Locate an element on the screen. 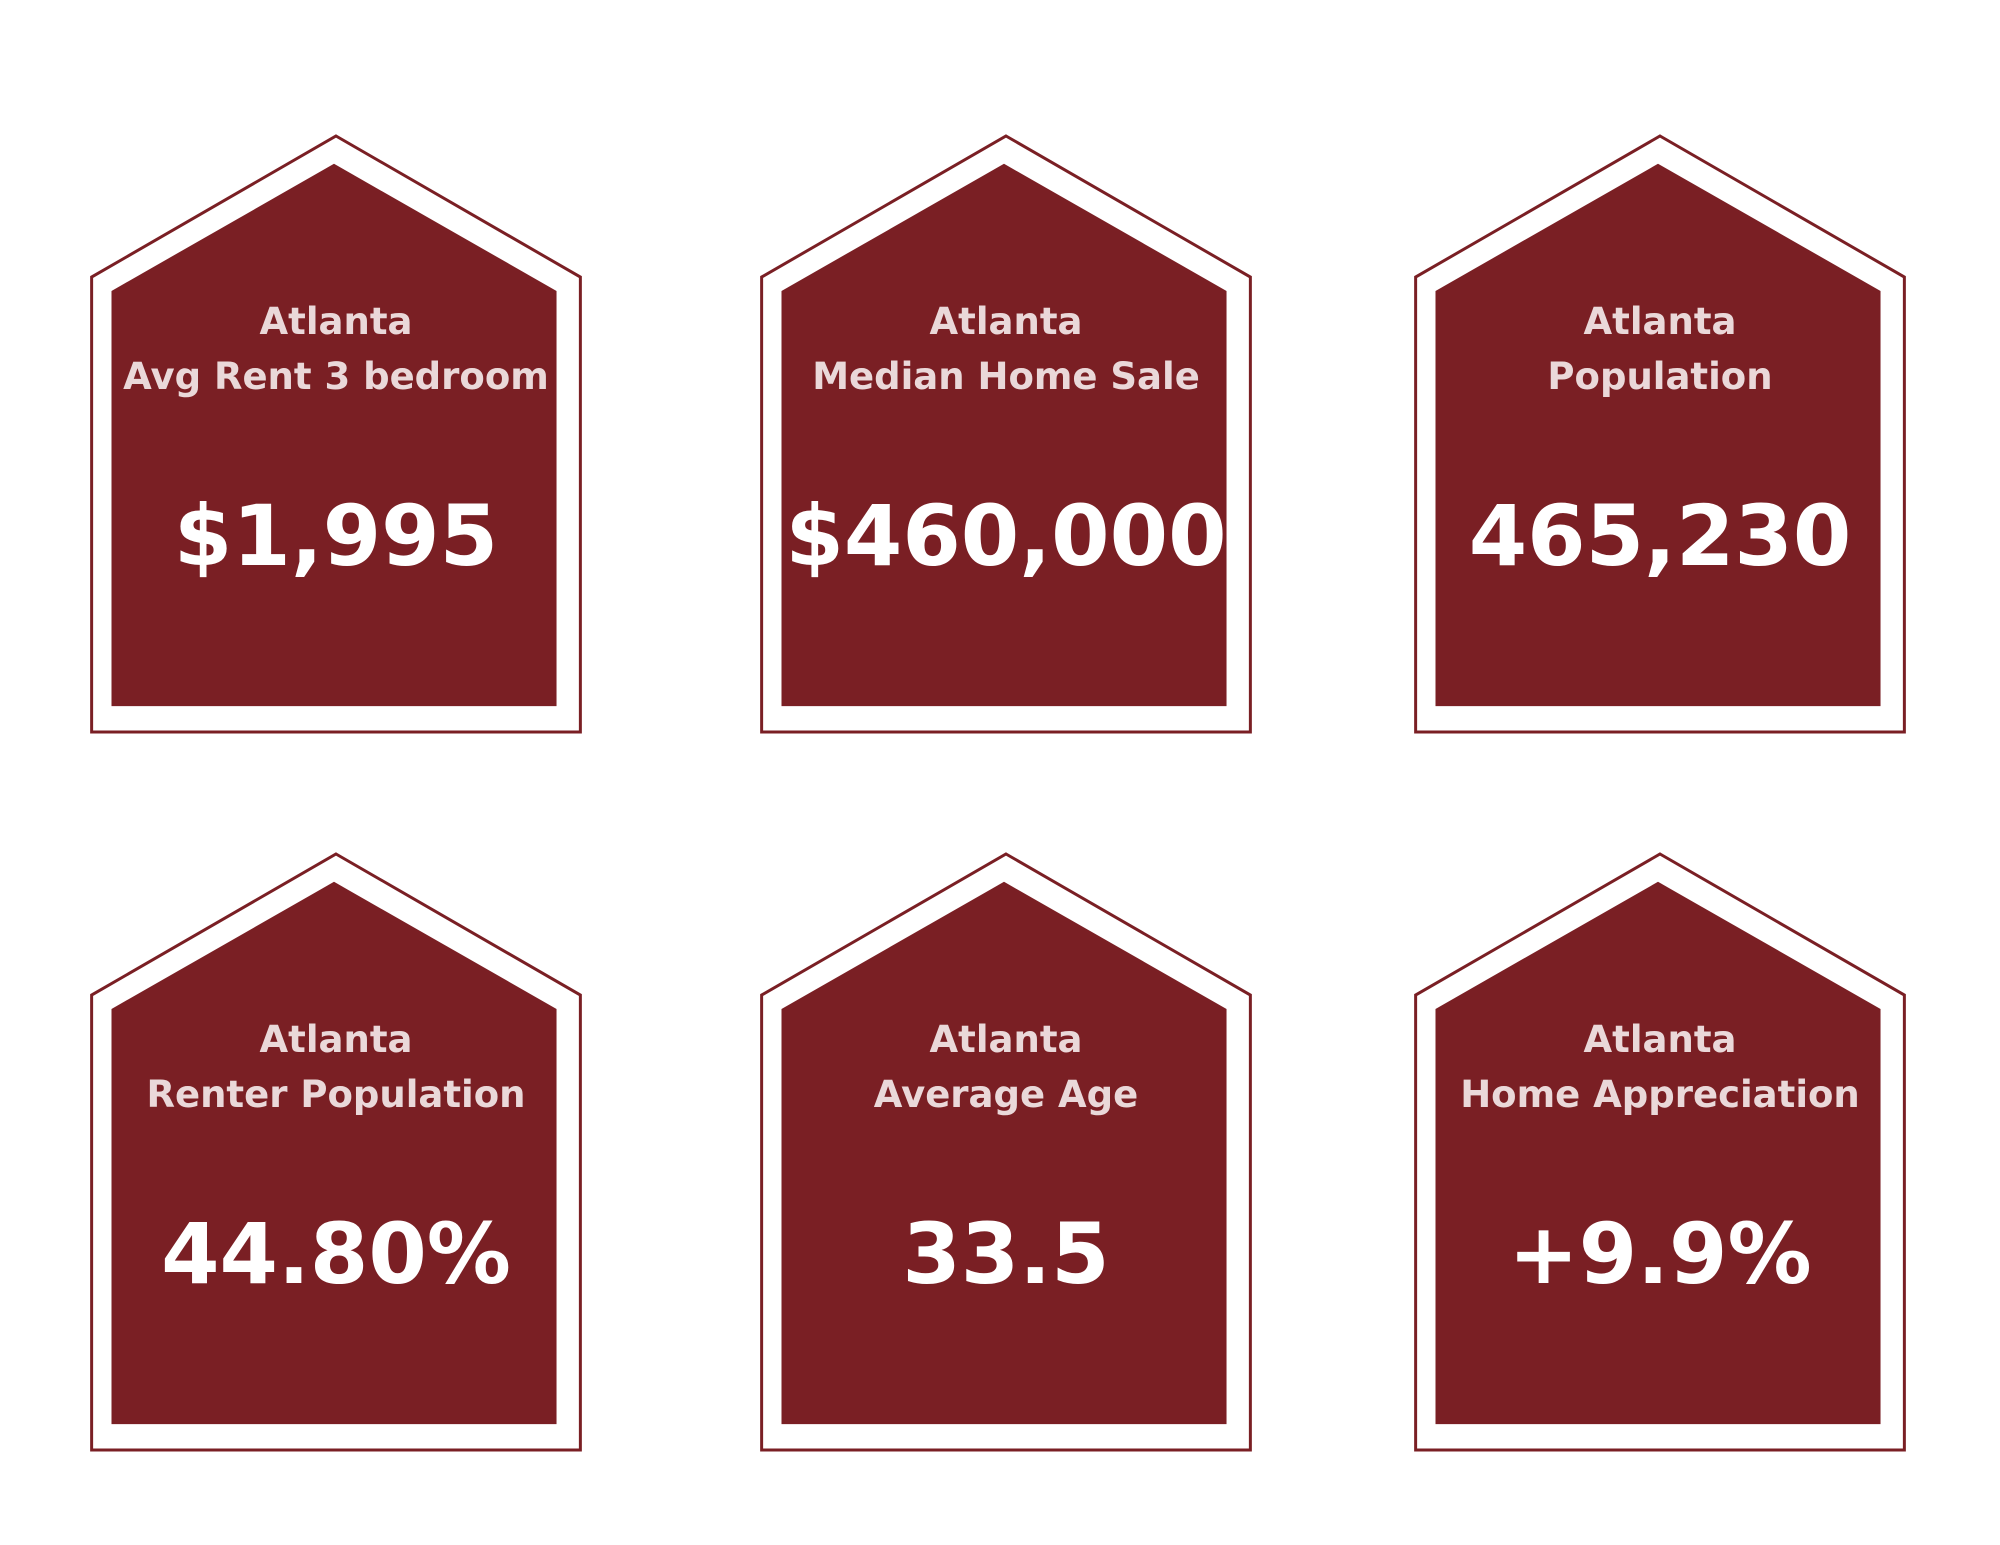 This screenshot has width=2000, height=1545. card-label: Population is located at coordinates (1660, 376).